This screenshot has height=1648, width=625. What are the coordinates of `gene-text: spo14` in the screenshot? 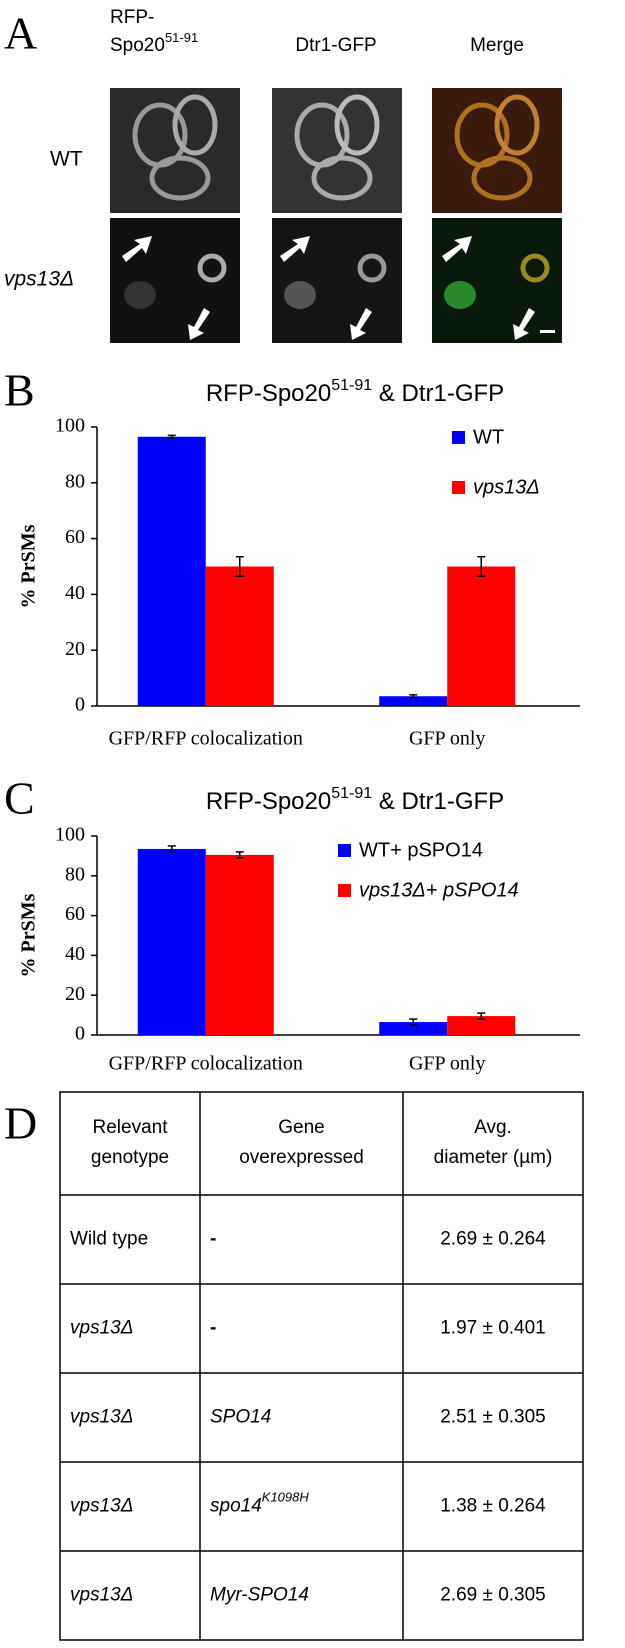 It's located at (236, 1506).